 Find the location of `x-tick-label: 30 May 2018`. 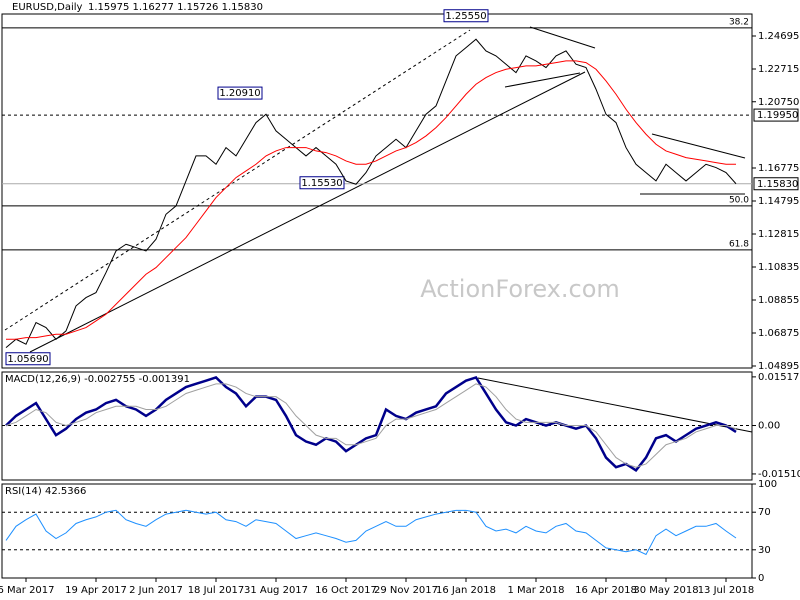

x-tick-label: 30 May 2018 is located at coordinates (665, 590).